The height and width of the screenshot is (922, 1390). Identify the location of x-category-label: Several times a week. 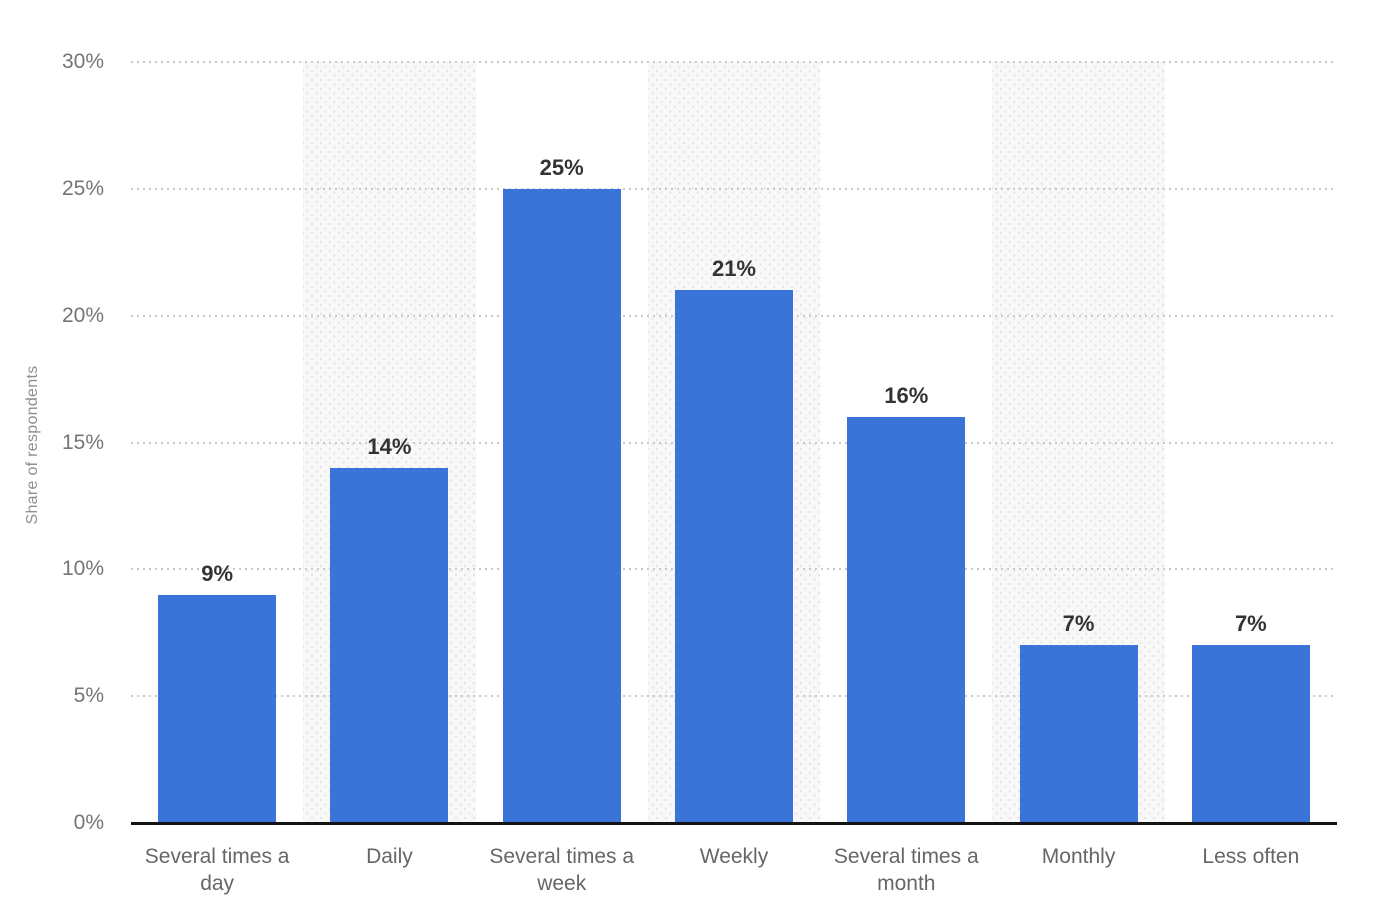
(562, 870).